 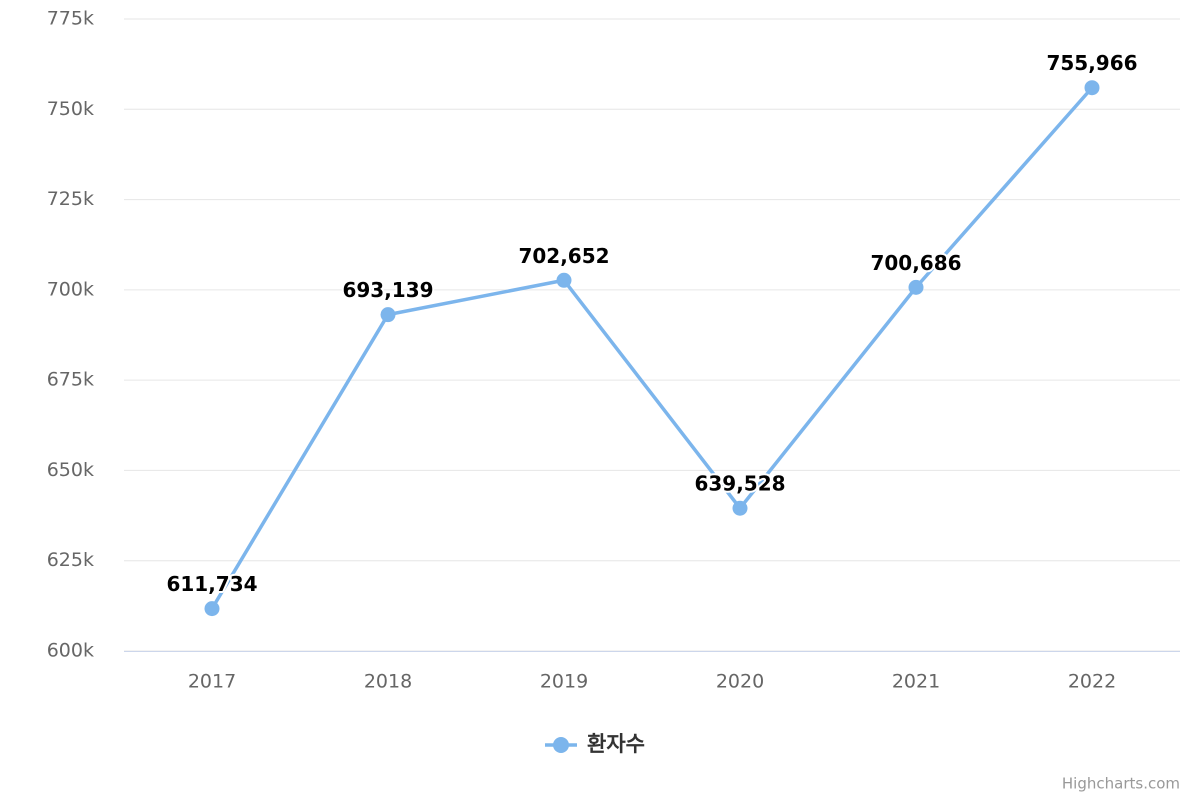 I want to click on legend-symbol, so click(x=561, y=745).